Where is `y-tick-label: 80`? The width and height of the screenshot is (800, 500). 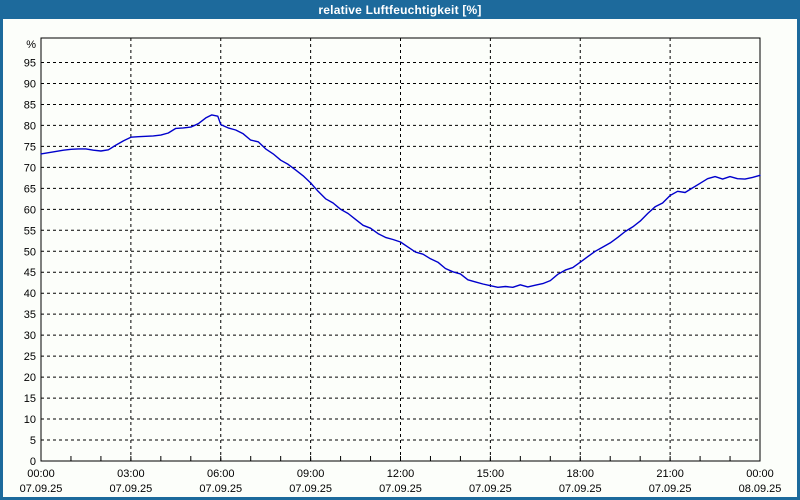 y-tick-label: 80 is located at coordinates (30, 126).